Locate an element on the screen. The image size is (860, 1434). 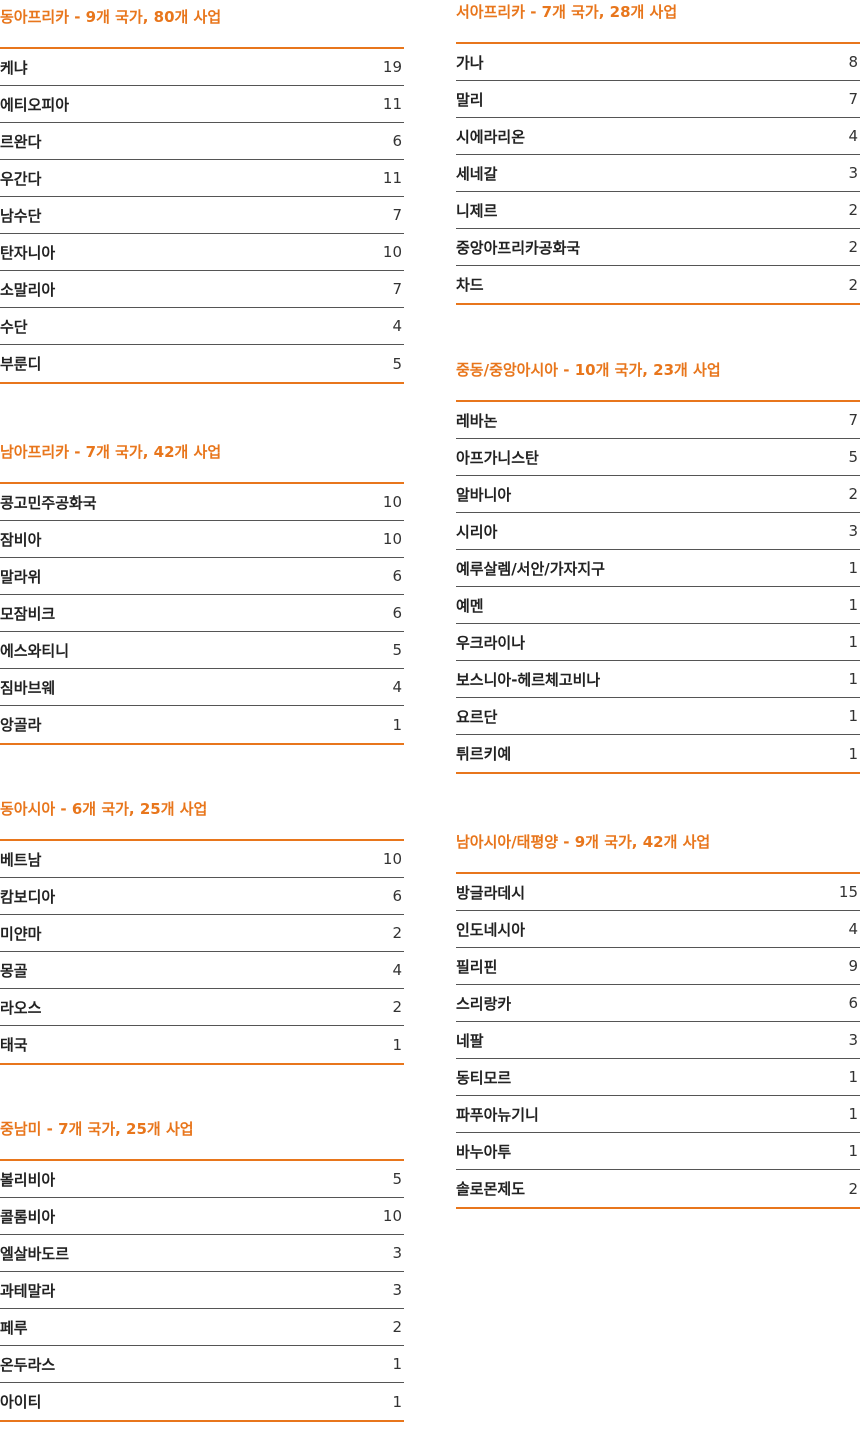
country-table: 콩고민주공화국 10 잠비아 10 말라위 6 모잠비크 6 에스와티니 5 짐바브웨 4 앙골라 1 is located at coordinates (202, 613).